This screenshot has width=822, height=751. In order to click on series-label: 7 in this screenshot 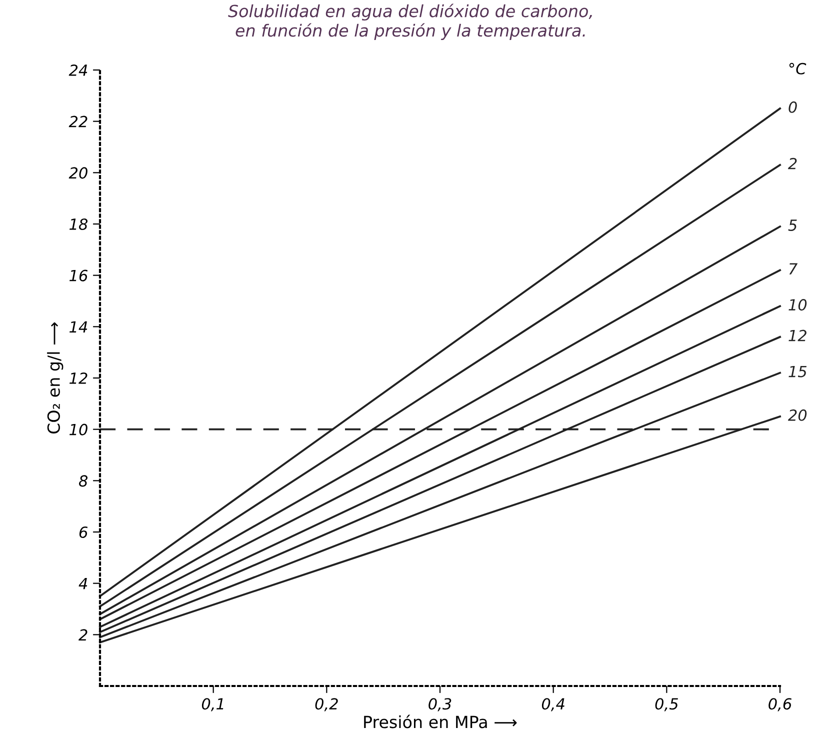, I will do `click(793, 268)`.